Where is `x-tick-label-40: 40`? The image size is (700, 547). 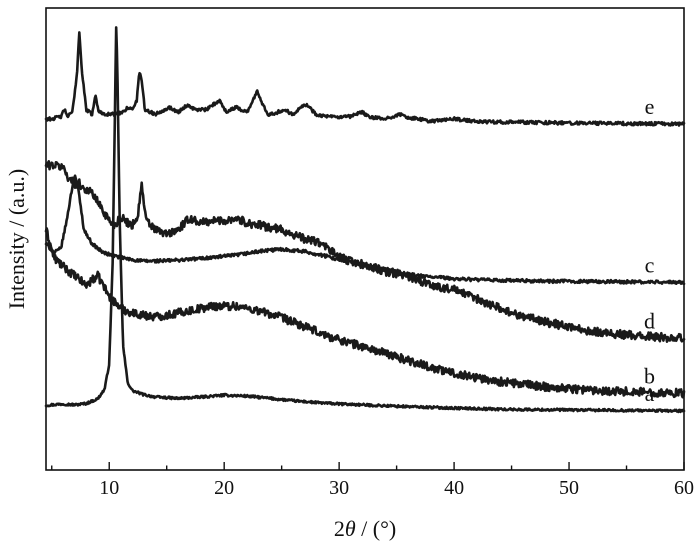 x-tick-label-40: 40 is located at coordinates (454, 488).